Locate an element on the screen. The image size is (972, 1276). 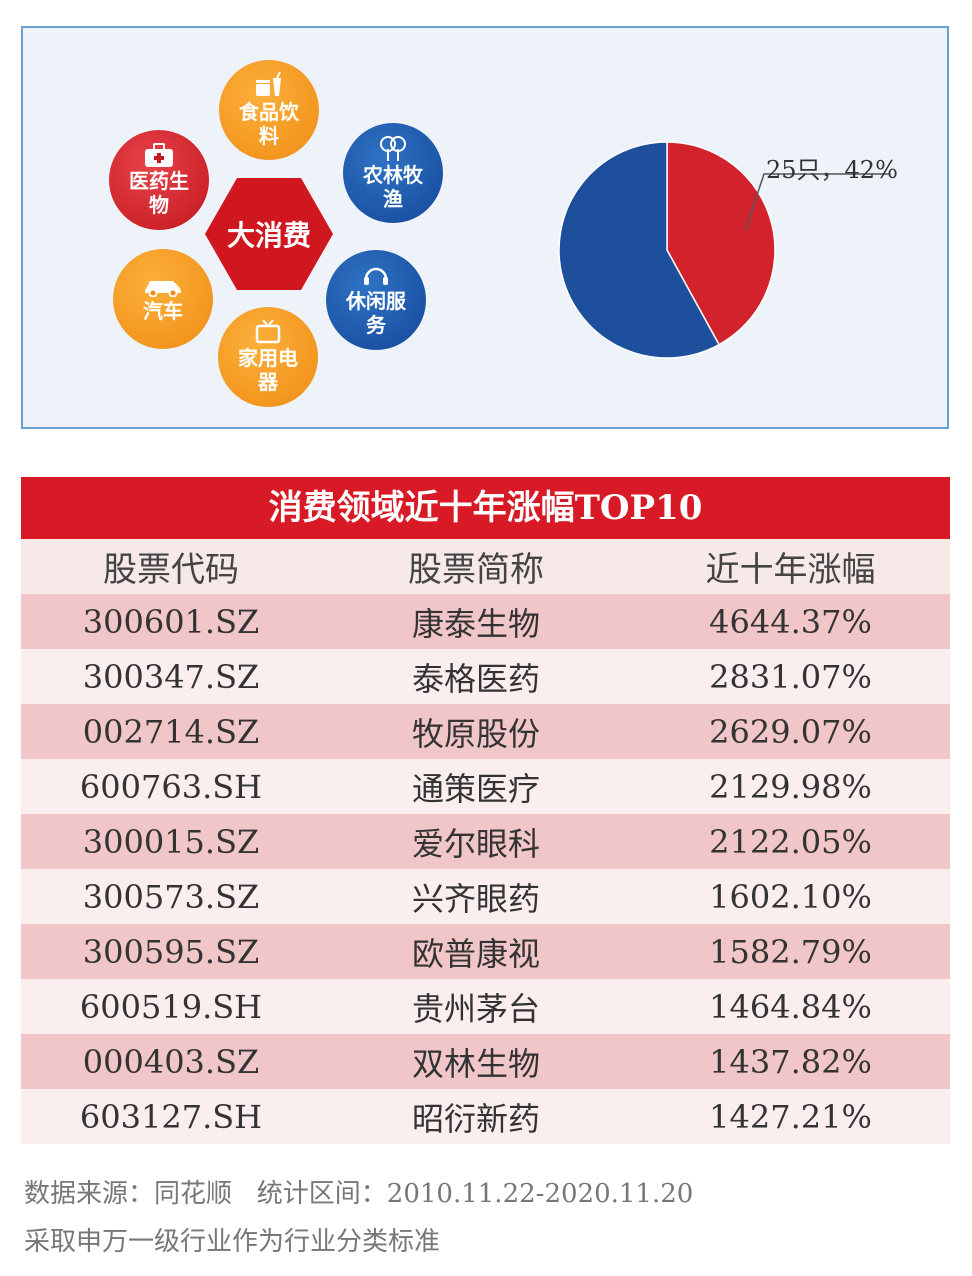
header-gain: 近十年涨幅 is located at coordinates (790, 570).